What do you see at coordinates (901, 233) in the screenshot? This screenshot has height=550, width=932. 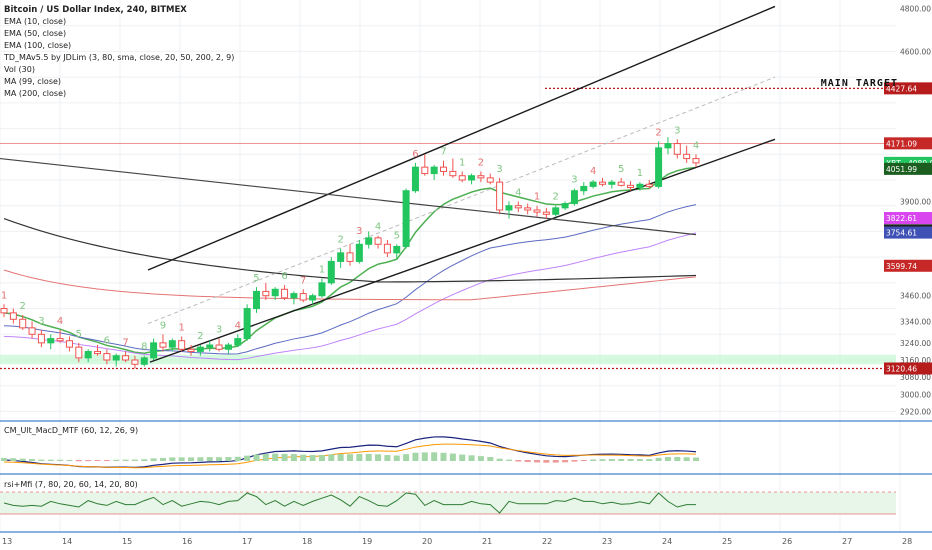 I see `price-tag-label: 3754.61` at bounding box center [901, 233].